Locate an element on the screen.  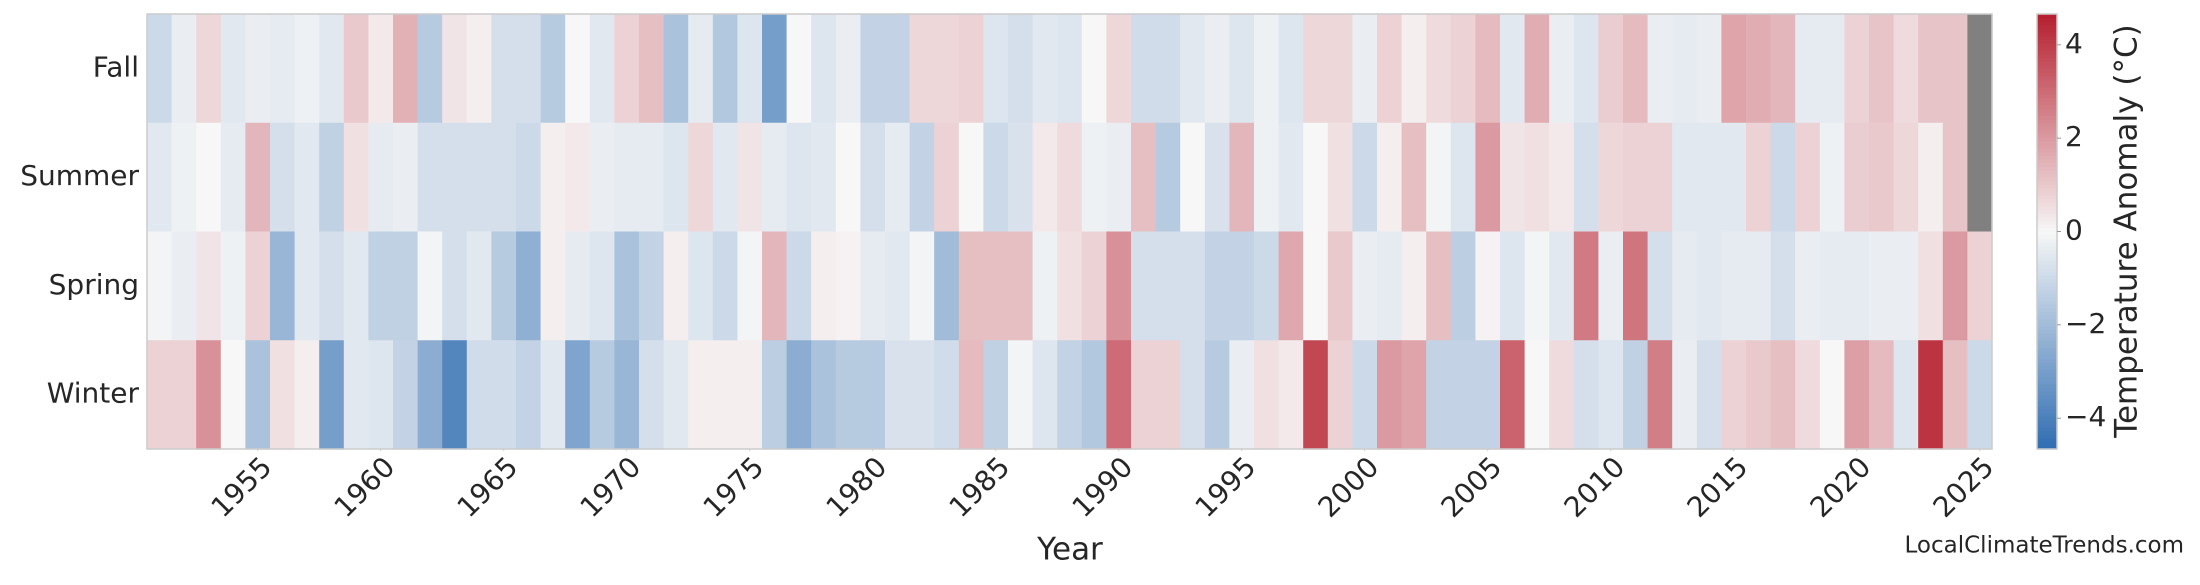
x-tick-label: 1970 is located at coordinates (611, 487).